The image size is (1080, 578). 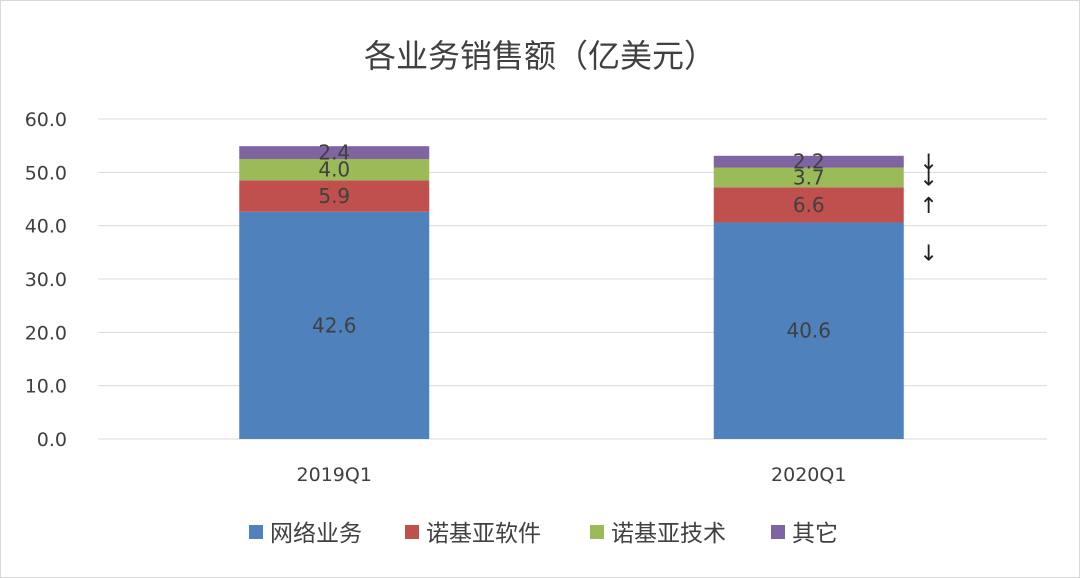 I want to click on data-label: 40.6, so click(x=808, y=331).